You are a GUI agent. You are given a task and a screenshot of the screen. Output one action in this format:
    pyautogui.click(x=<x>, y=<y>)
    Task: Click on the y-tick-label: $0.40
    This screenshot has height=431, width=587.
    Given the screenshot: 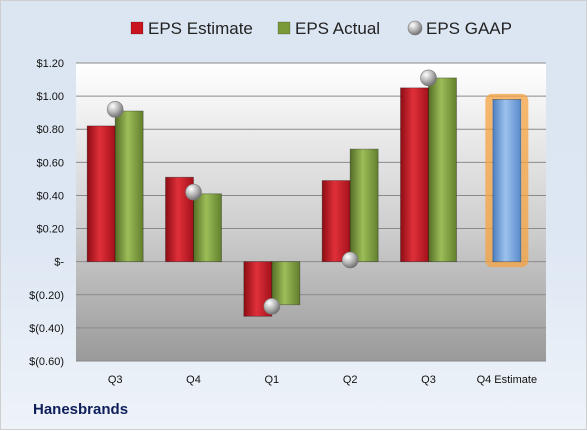 What is the action you would take?
    pyautogui.click(x=50, y=196)
    